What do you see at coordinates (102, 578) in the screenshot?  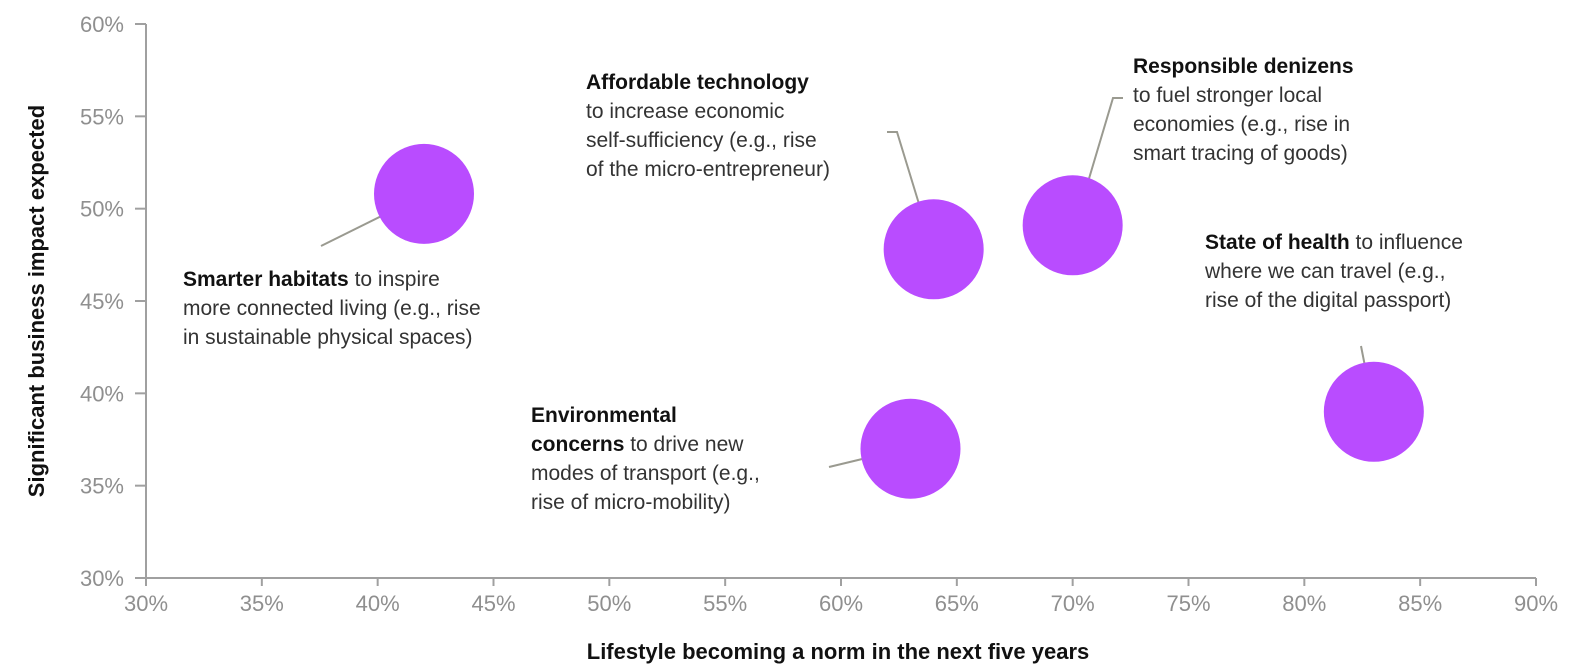 I see `y-tick-label: 30%` at bounding box center [102, 578].